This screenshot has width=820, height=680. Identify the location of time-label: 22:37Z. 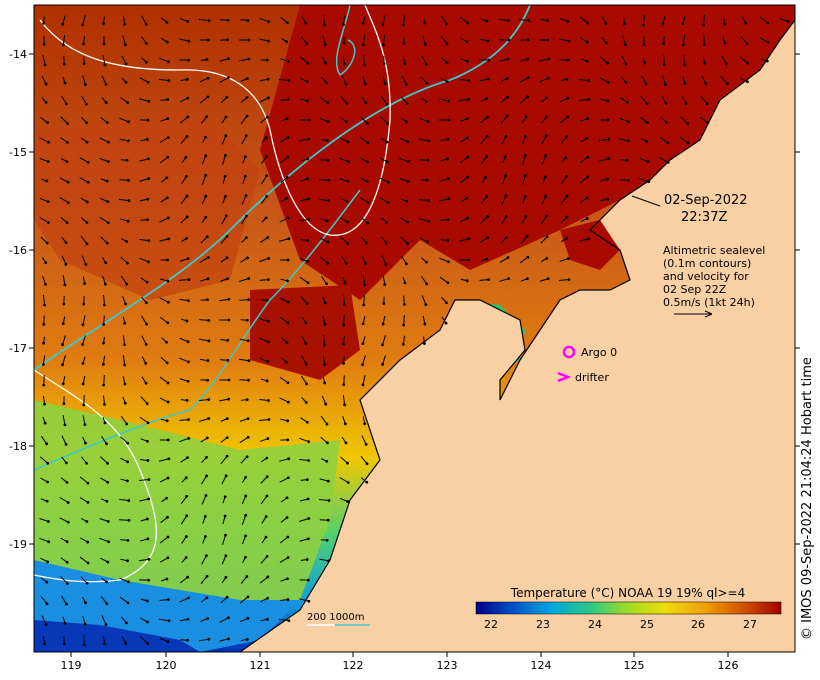
(704, 217).